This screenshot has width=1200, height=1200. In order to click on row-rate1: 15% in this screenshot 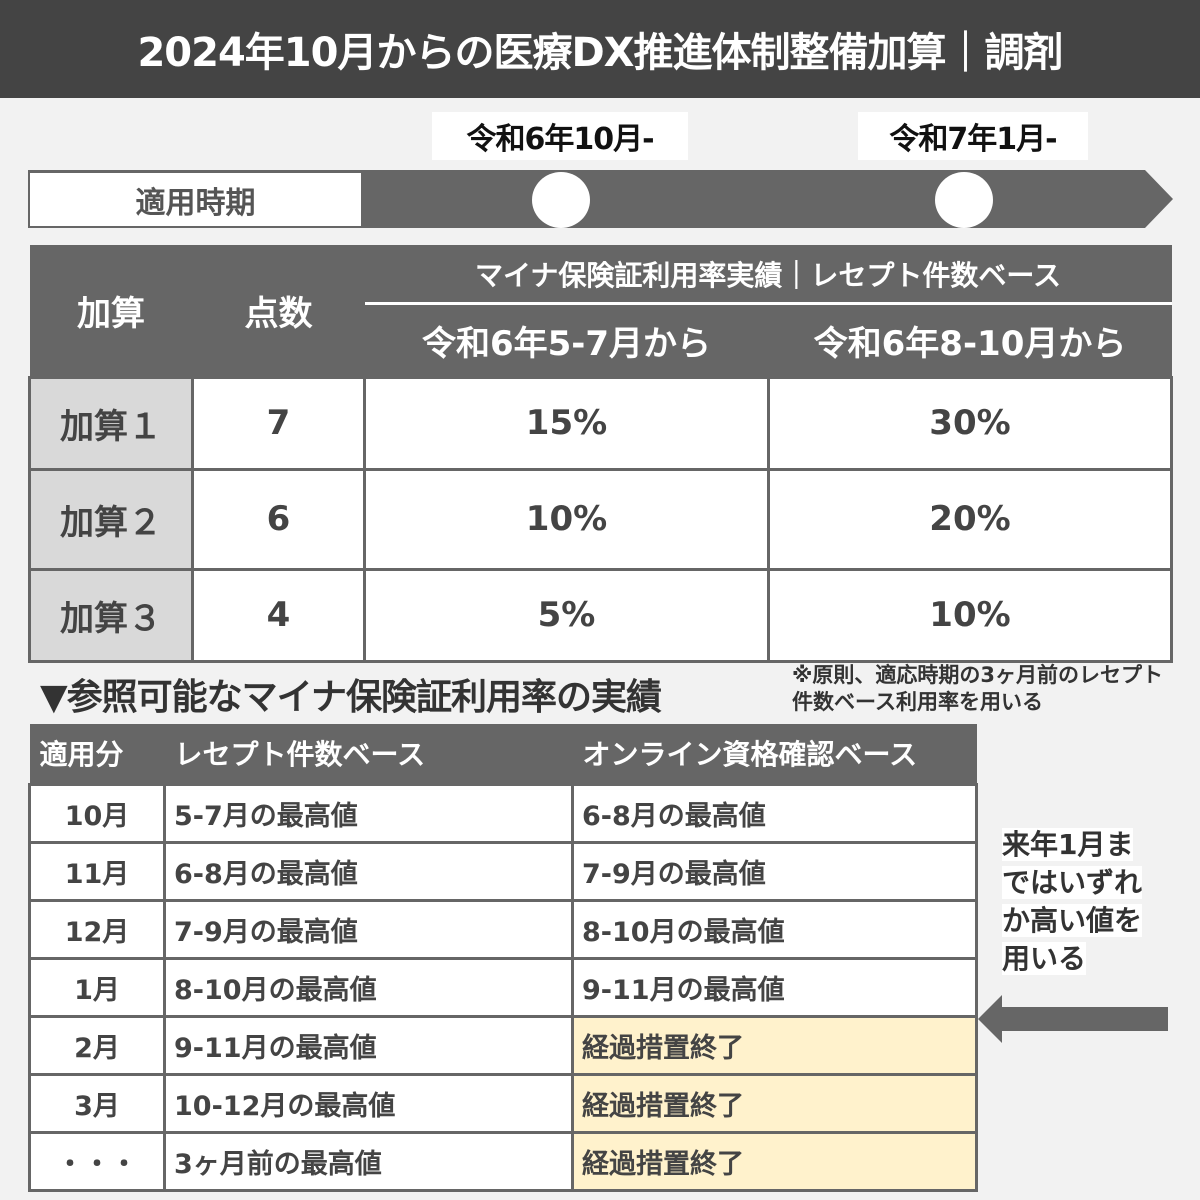, I will do `click(566, 423)`.